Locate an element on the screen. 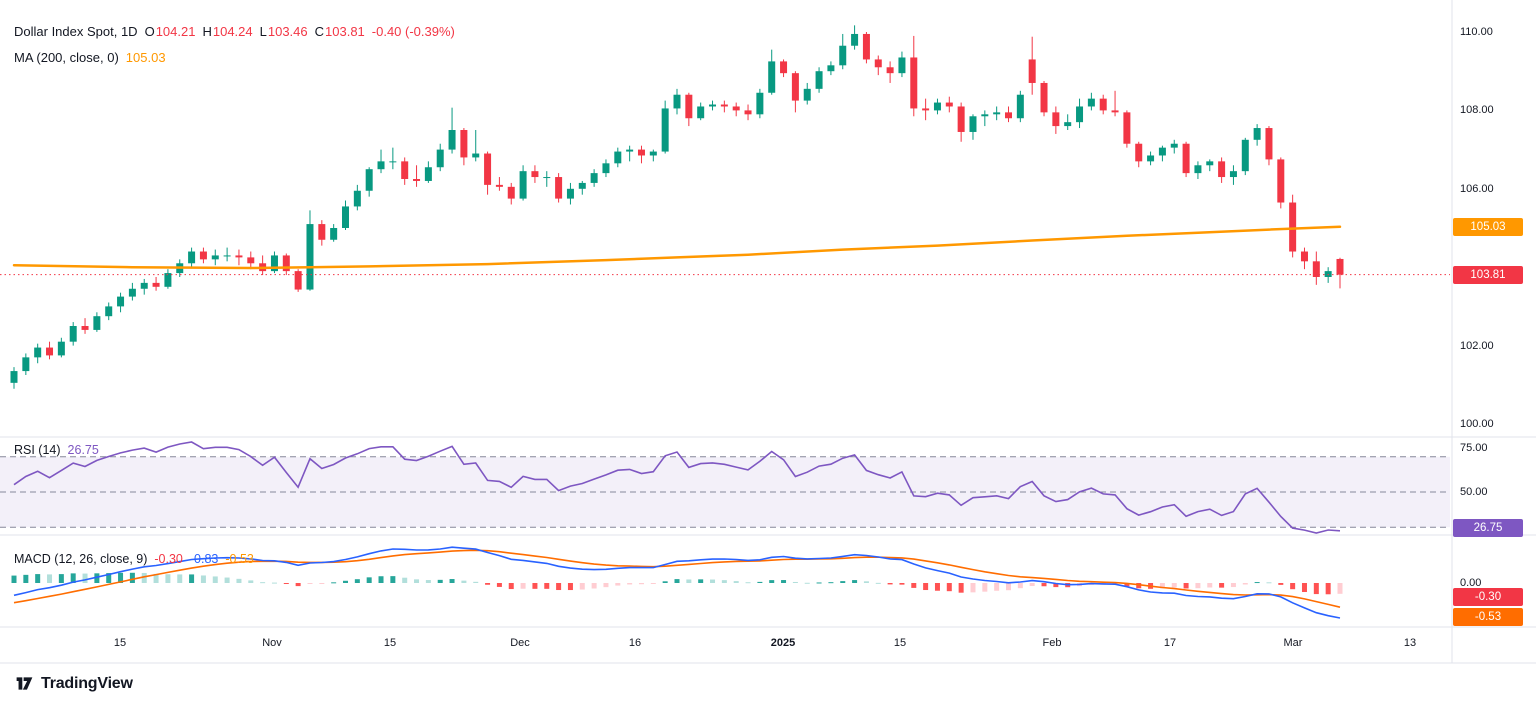  time-axis-label: 16 is located at coordinates (635, 643).